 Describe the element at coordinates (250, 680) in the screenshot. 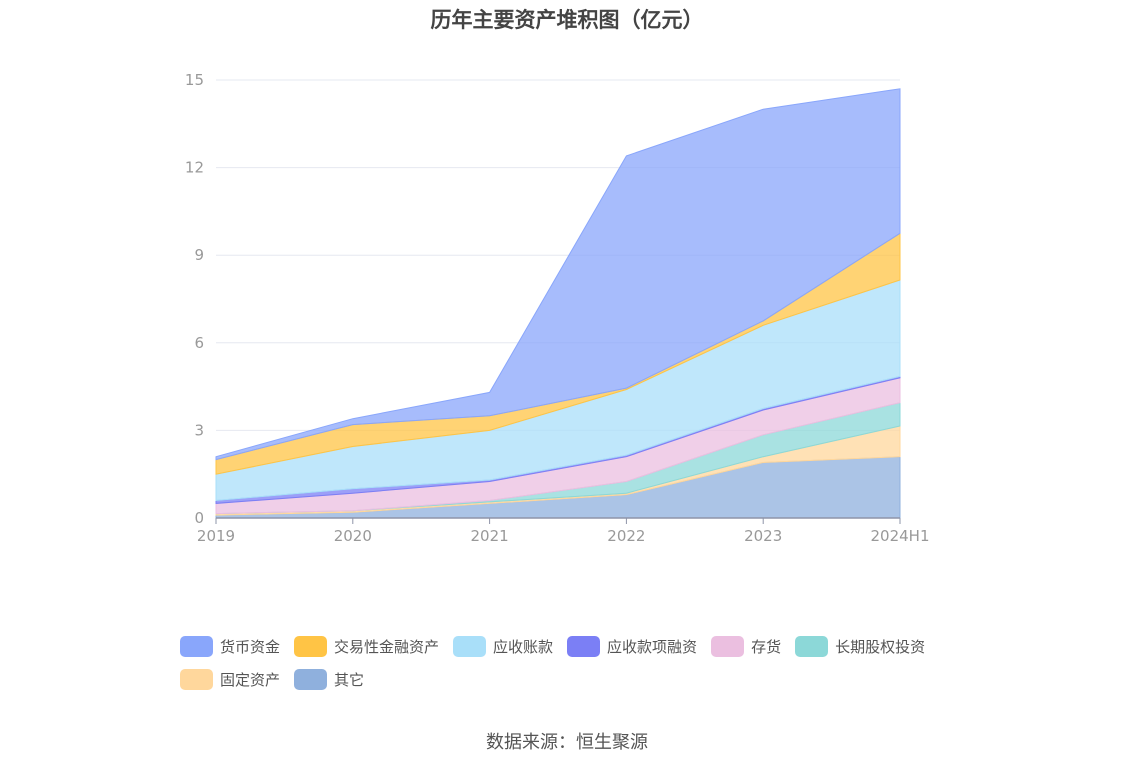

I see `legend-label: 固定资产` at that location.